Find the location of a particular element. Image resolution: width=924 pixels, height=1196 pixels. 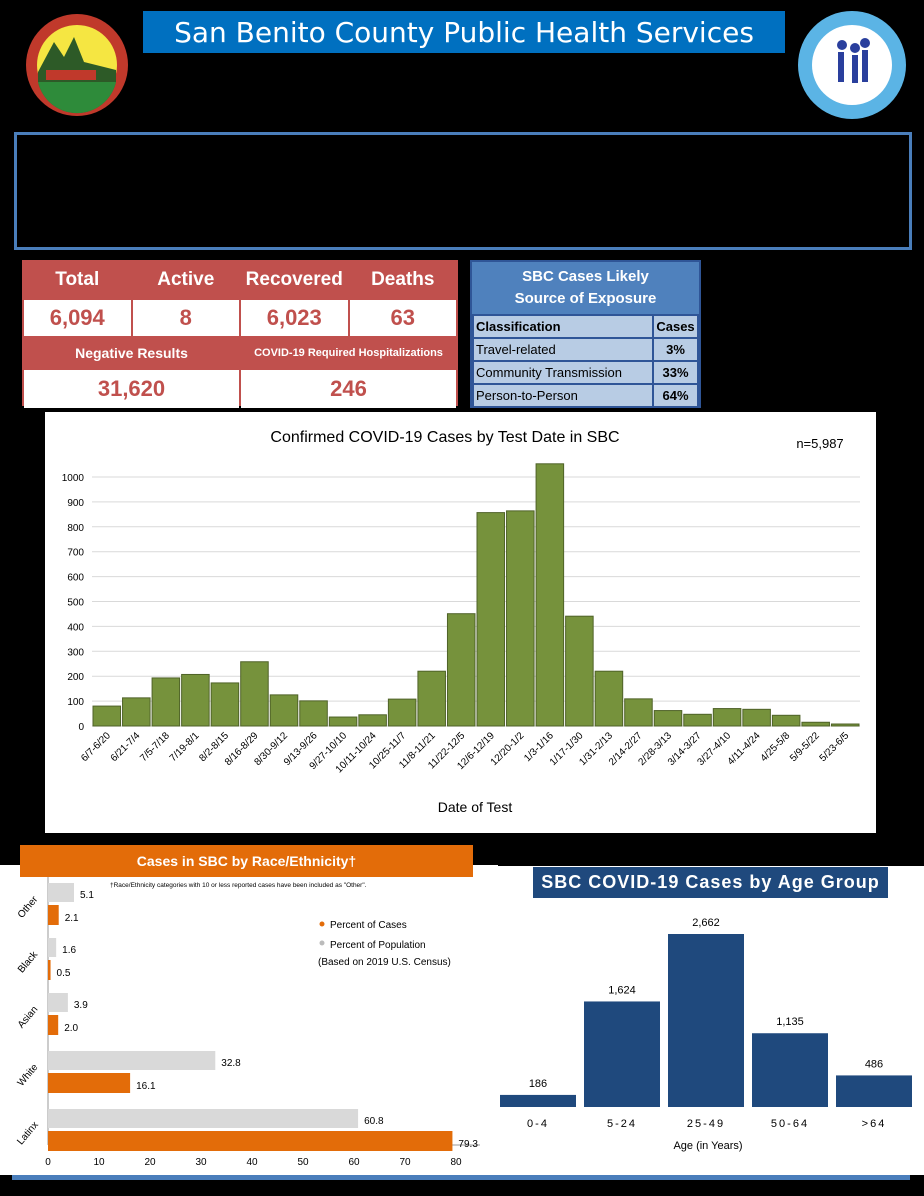

legend-note: (Based on 2019 U.S. Census) is located at coordinates (384, 962).